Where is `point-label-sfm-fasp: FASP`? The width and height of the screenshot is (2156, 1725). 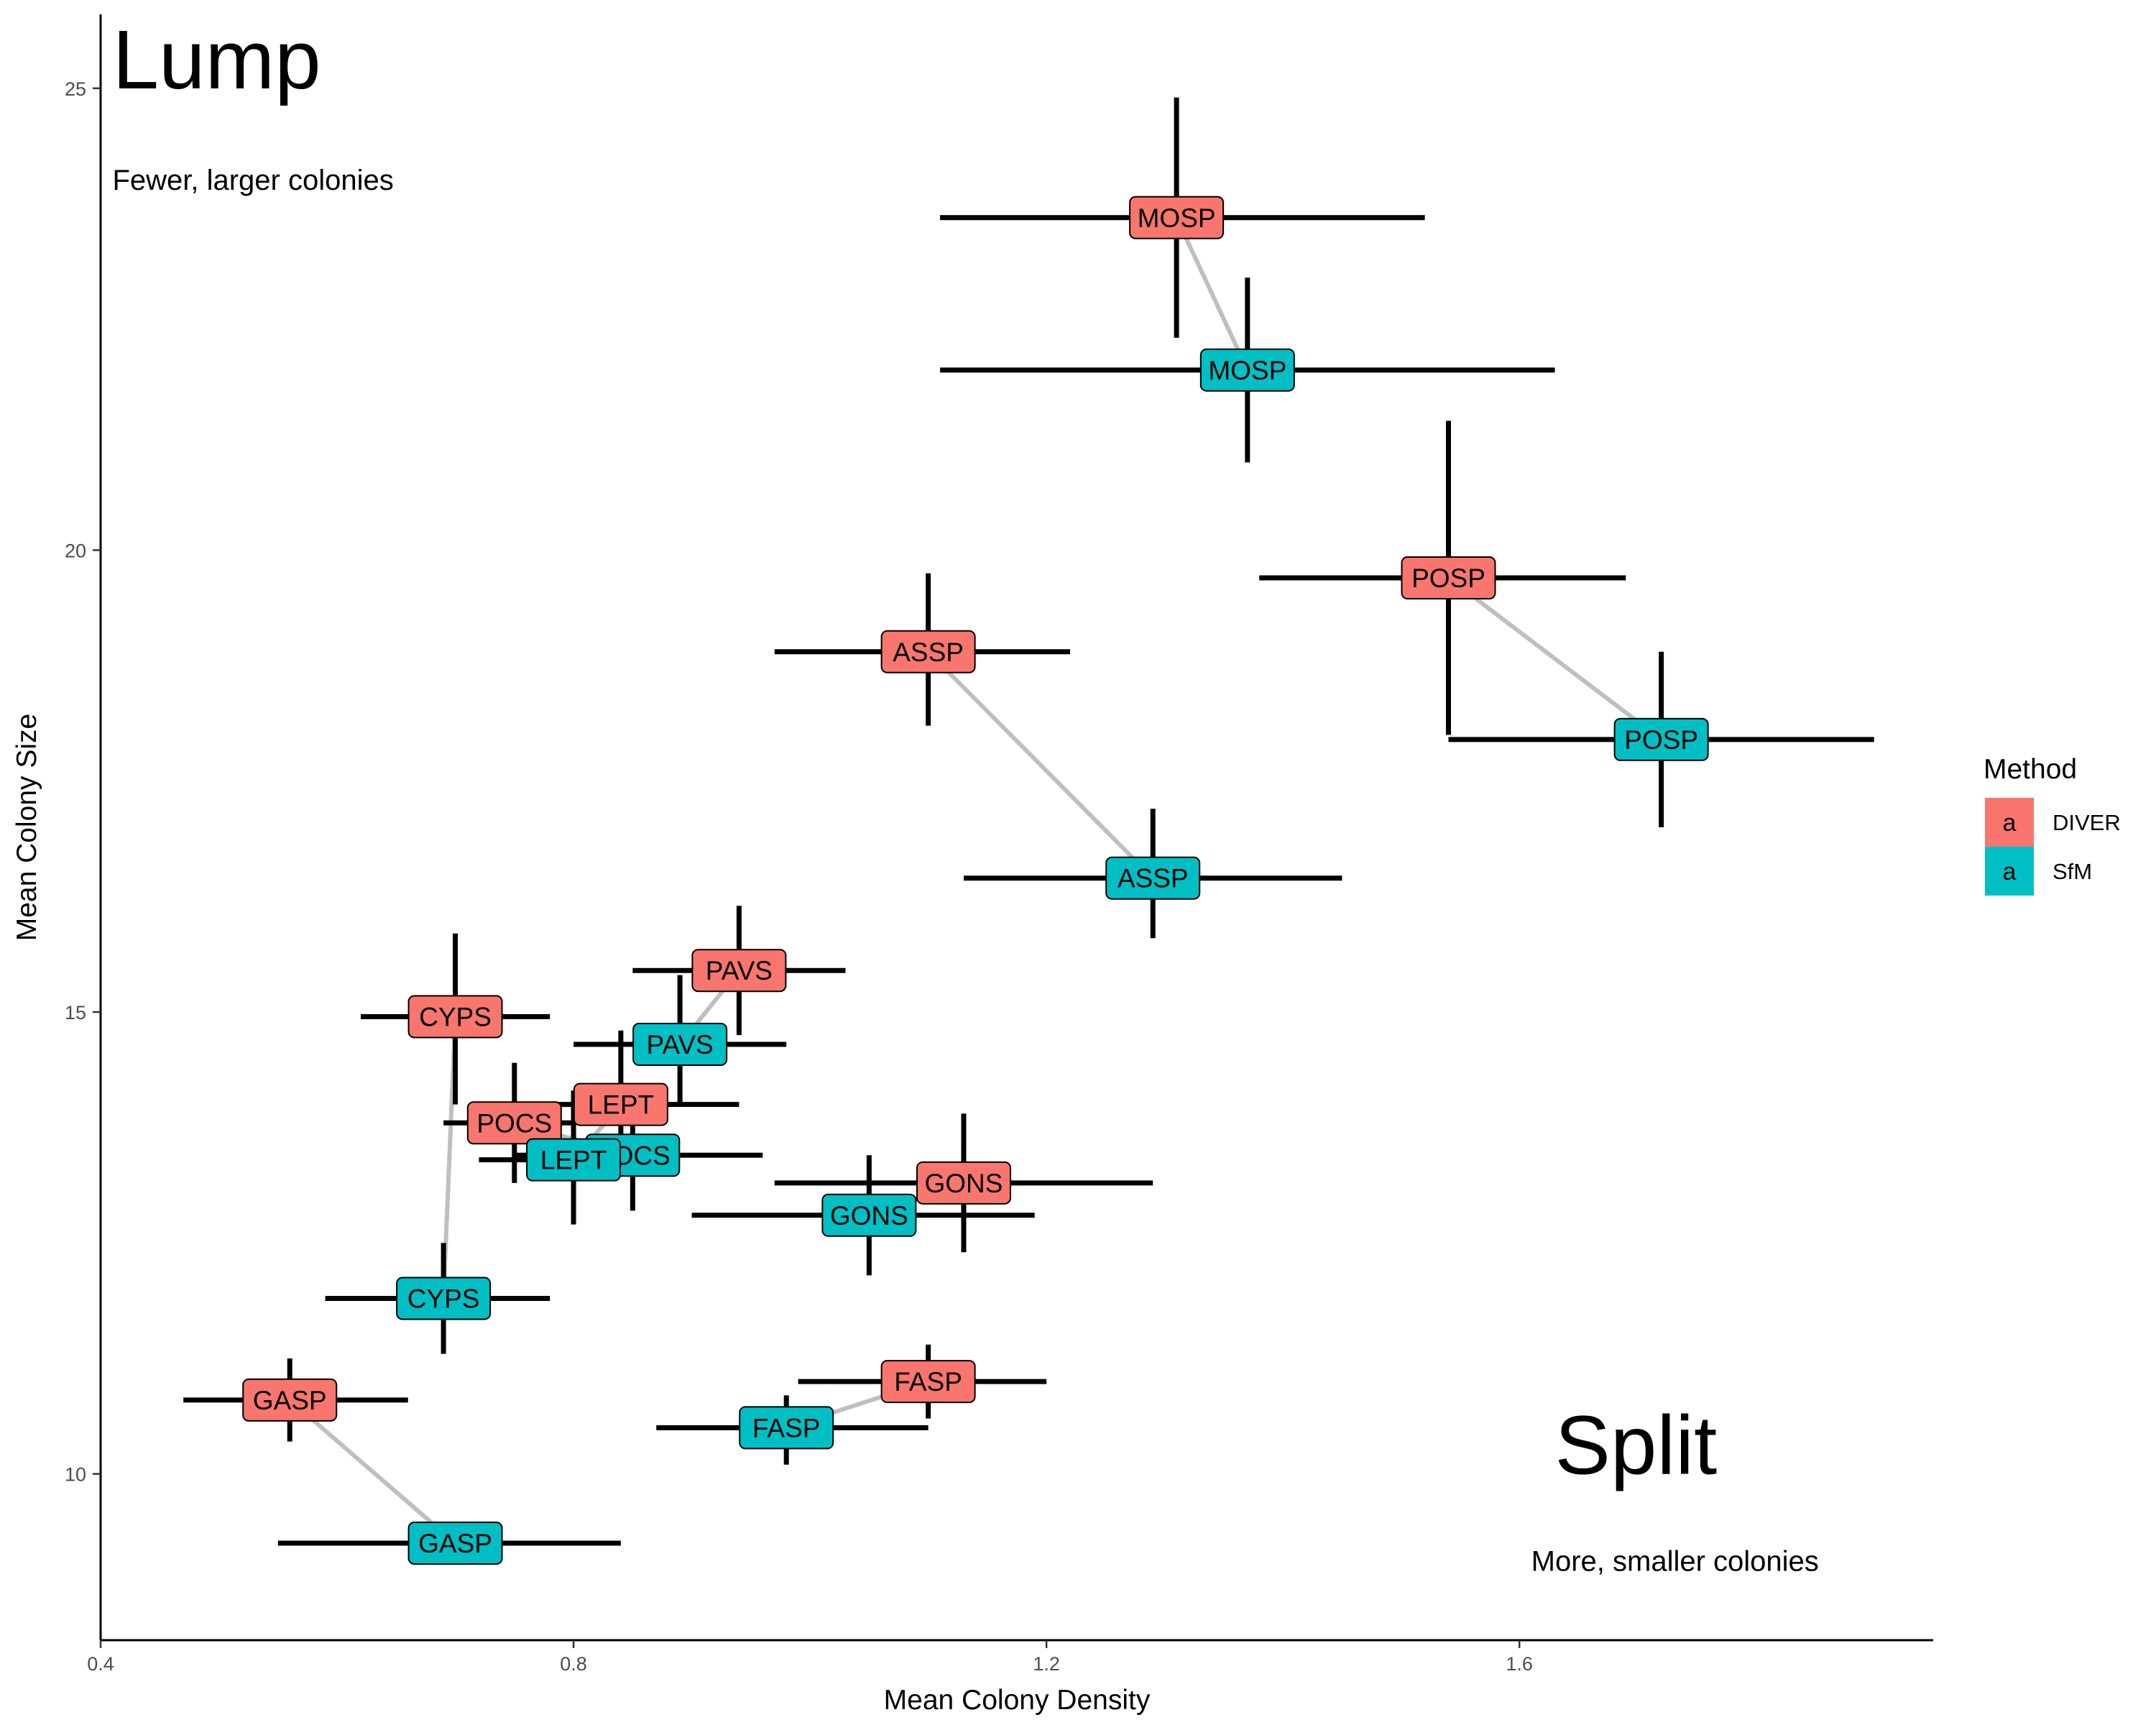 point-label-sfm-fasp: FASP is located at coordinates (787, 1428).